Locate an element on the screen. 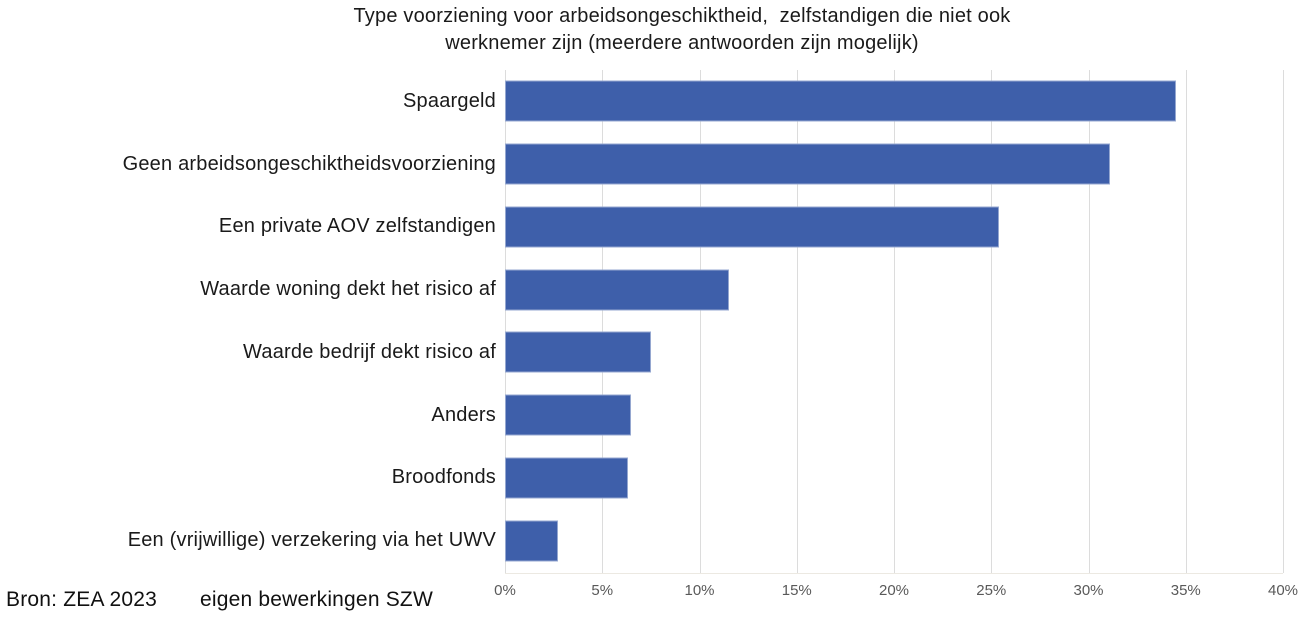  note-label: eigen bewerkingen SZW is located at coordinates (316, 599).